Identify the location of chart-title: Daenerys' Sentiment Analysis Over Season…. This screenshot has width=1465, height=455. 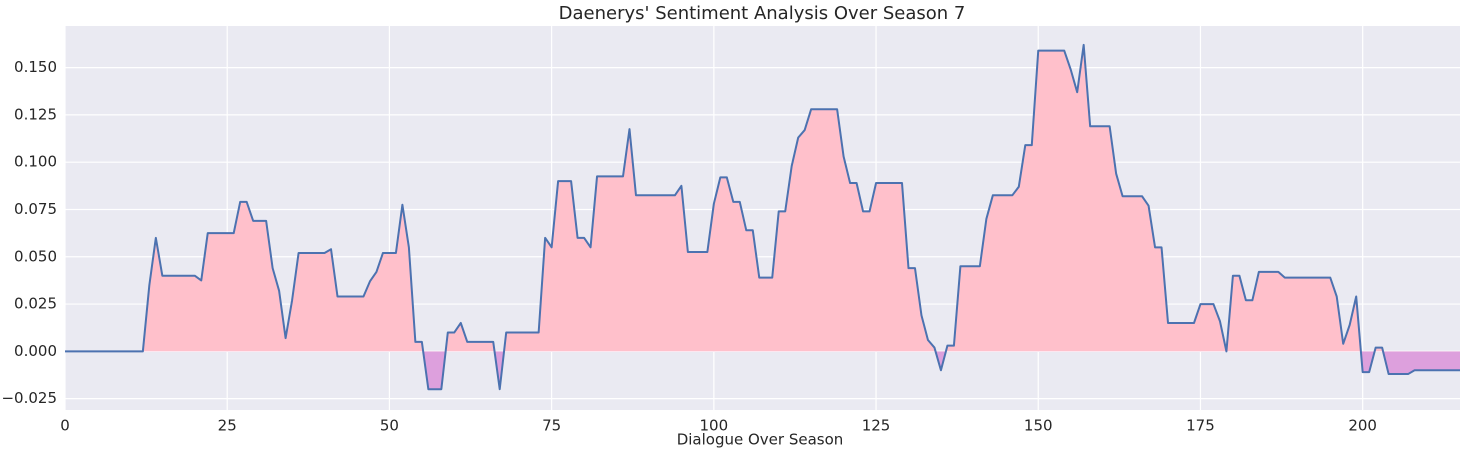
(762, 13).